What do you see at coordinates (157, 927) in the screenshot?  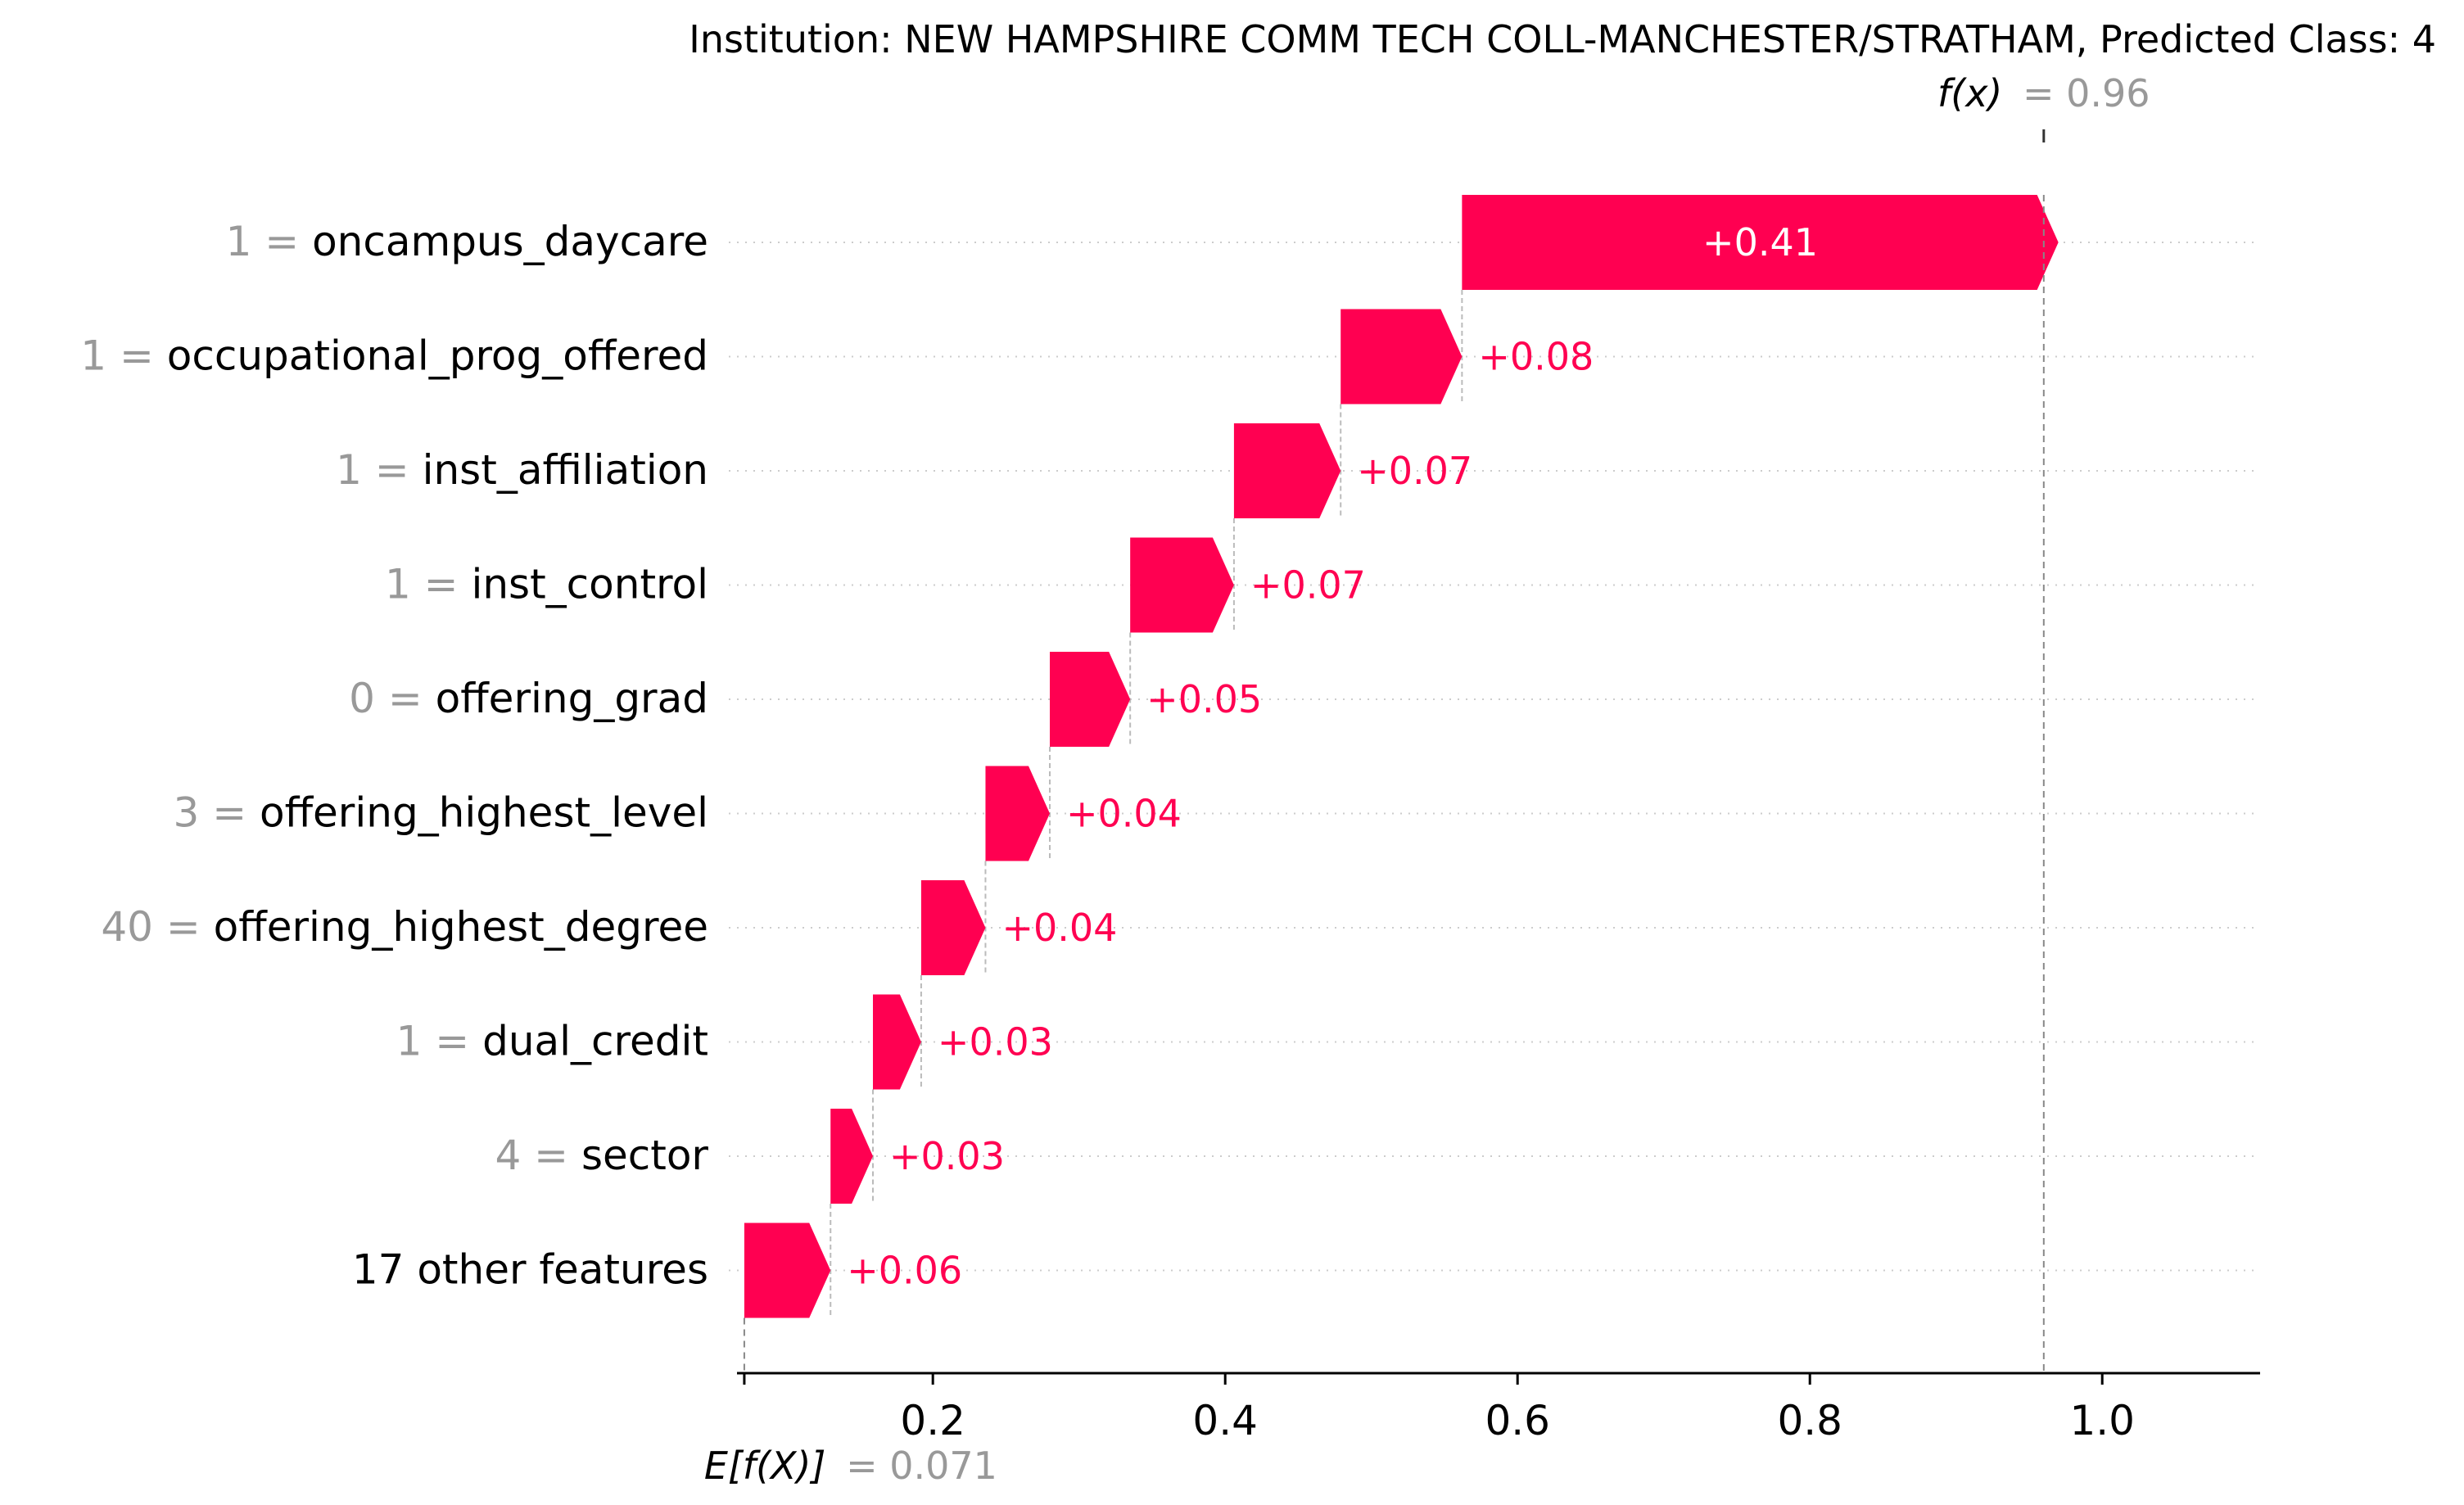 I see `feature-value: 40 =` at bounding box center [157, 927].